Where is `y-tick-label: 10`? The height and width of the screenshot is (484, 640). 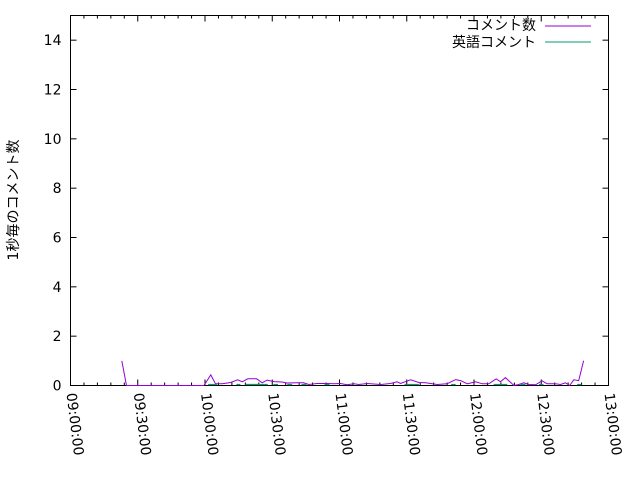 y-tick-label: 10 is located at coordinates (53, 140).